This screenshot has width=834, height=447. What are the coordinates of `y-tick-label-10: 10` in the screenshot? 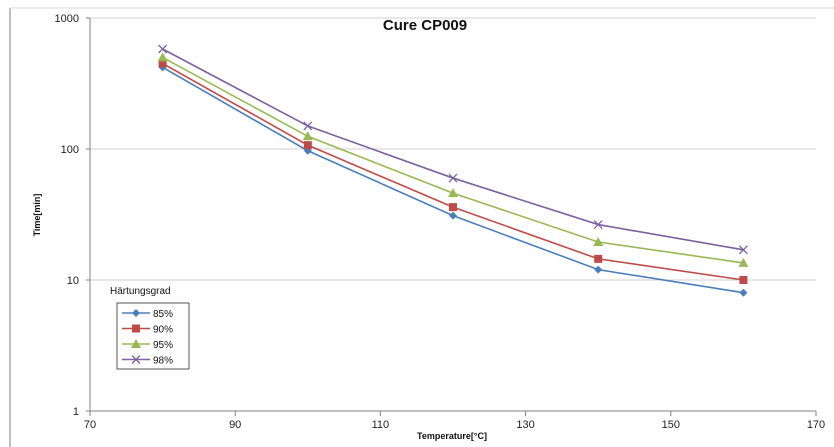 It's located at (73, 281).